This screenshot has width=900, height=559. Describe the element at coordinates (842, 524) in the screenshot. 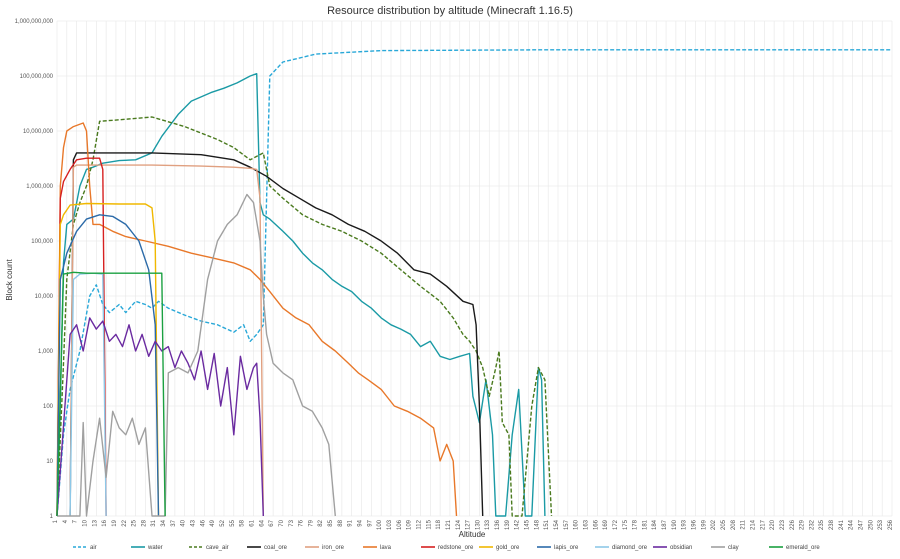

I see `x-tick-label: 241` at that location.